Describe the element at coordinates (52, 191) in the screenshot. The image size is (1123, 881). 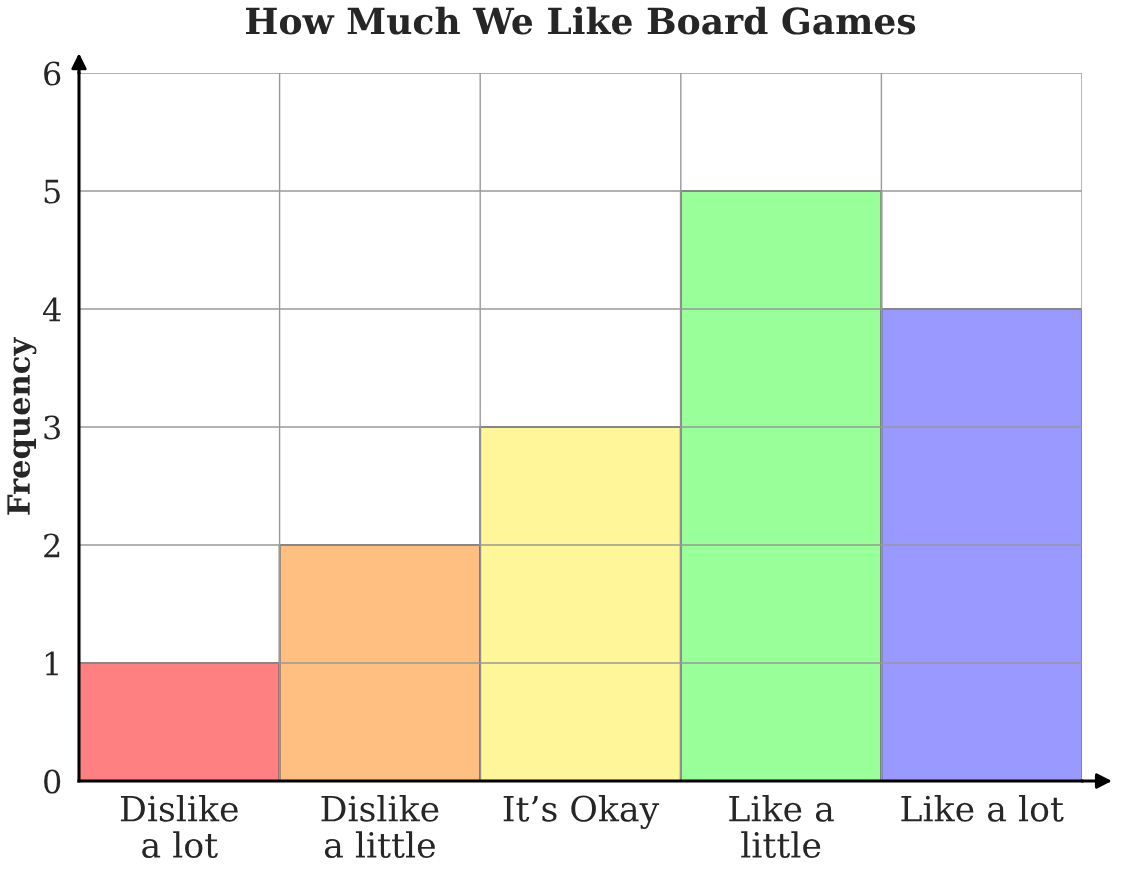
I see `y-tick-label: 5` at that location.